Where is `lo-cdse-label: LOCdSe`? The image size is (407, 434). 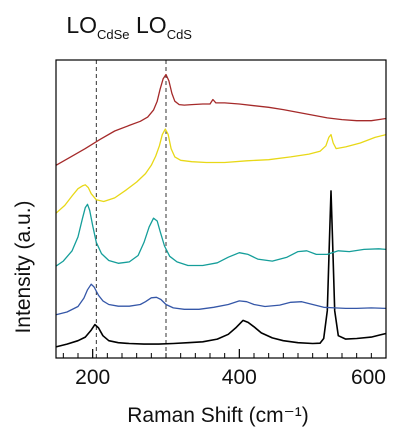 lo-cdse-label: LOCdSe is located at coordinates (97, 27).